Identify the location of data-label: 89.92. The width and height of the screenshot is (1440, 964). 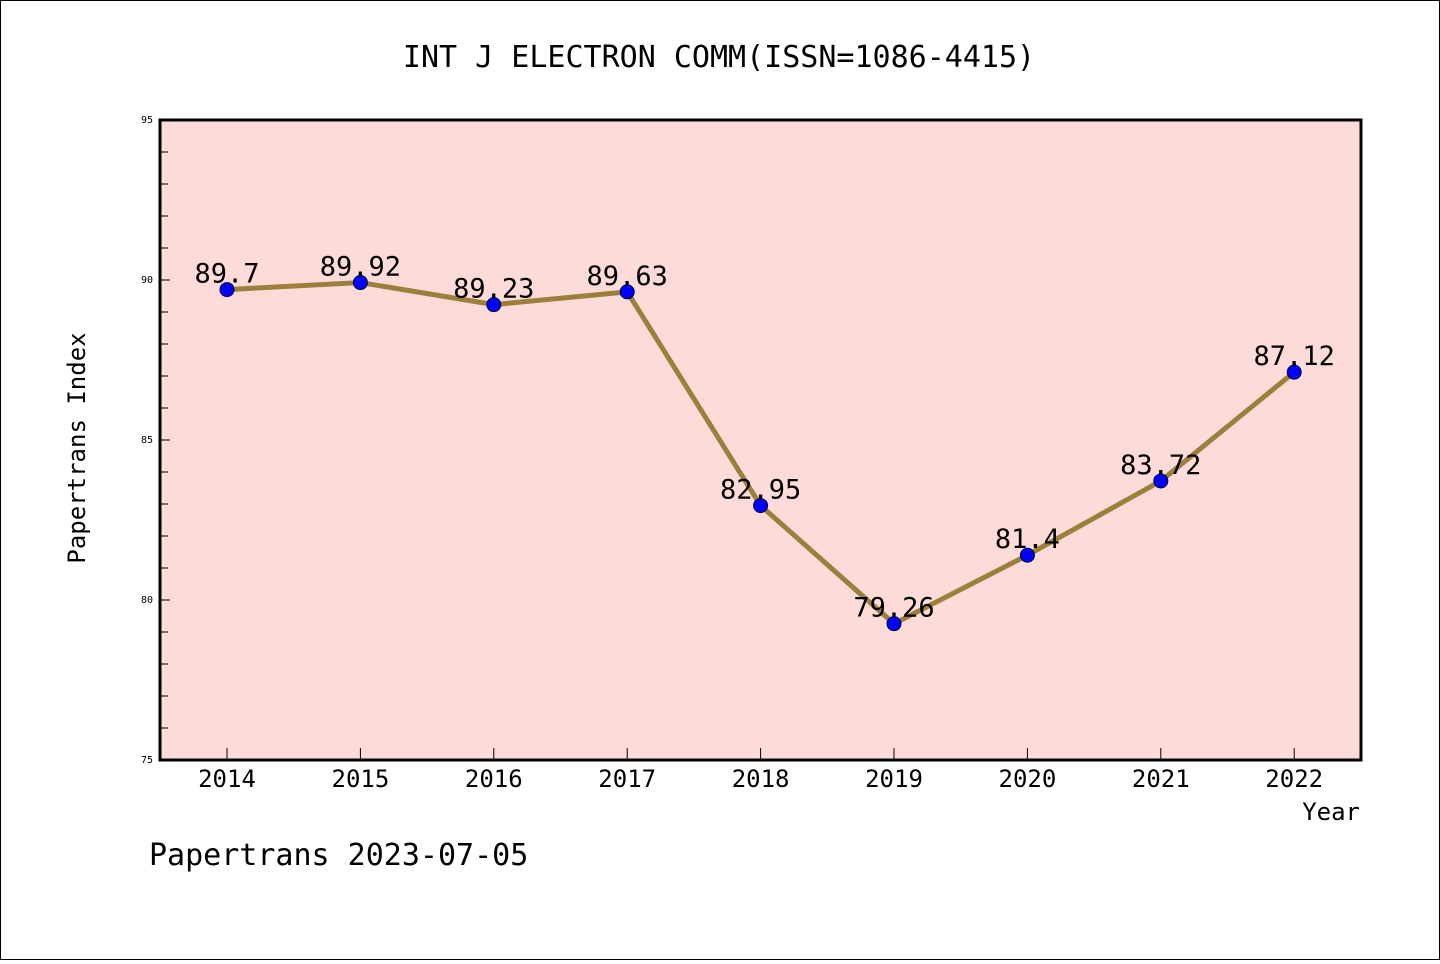
(360, 267).